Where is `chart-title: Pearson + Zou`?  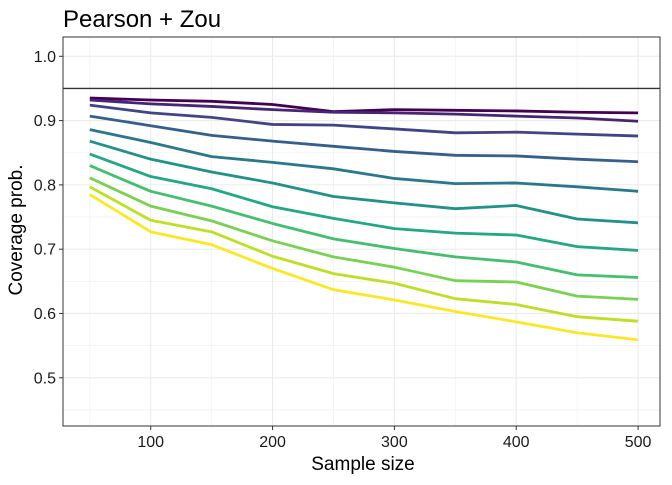 chart-title: Pearson + Zou is located at coordinates (142, 19).